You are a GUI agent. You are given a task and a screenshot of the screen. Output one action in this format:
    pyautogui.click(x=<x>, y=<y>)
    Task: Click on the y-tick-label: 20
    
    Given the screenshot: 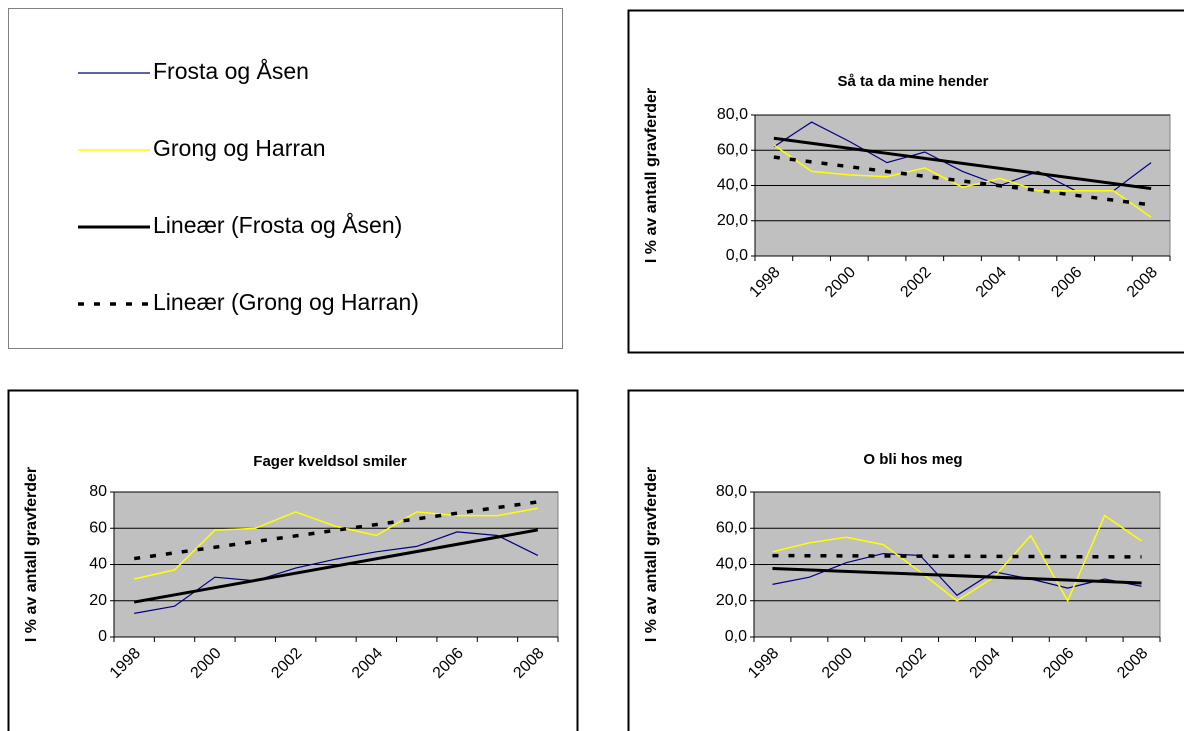 What is the action you would take?
    pyautogui.click(x=98, y=600)
    